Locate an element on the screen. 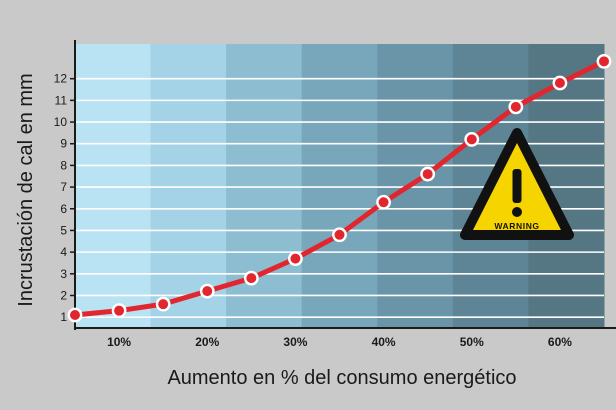 The height and width of the screenshot is (410, 616). x-tick-label: 30% is located at coordinates (295, 342).